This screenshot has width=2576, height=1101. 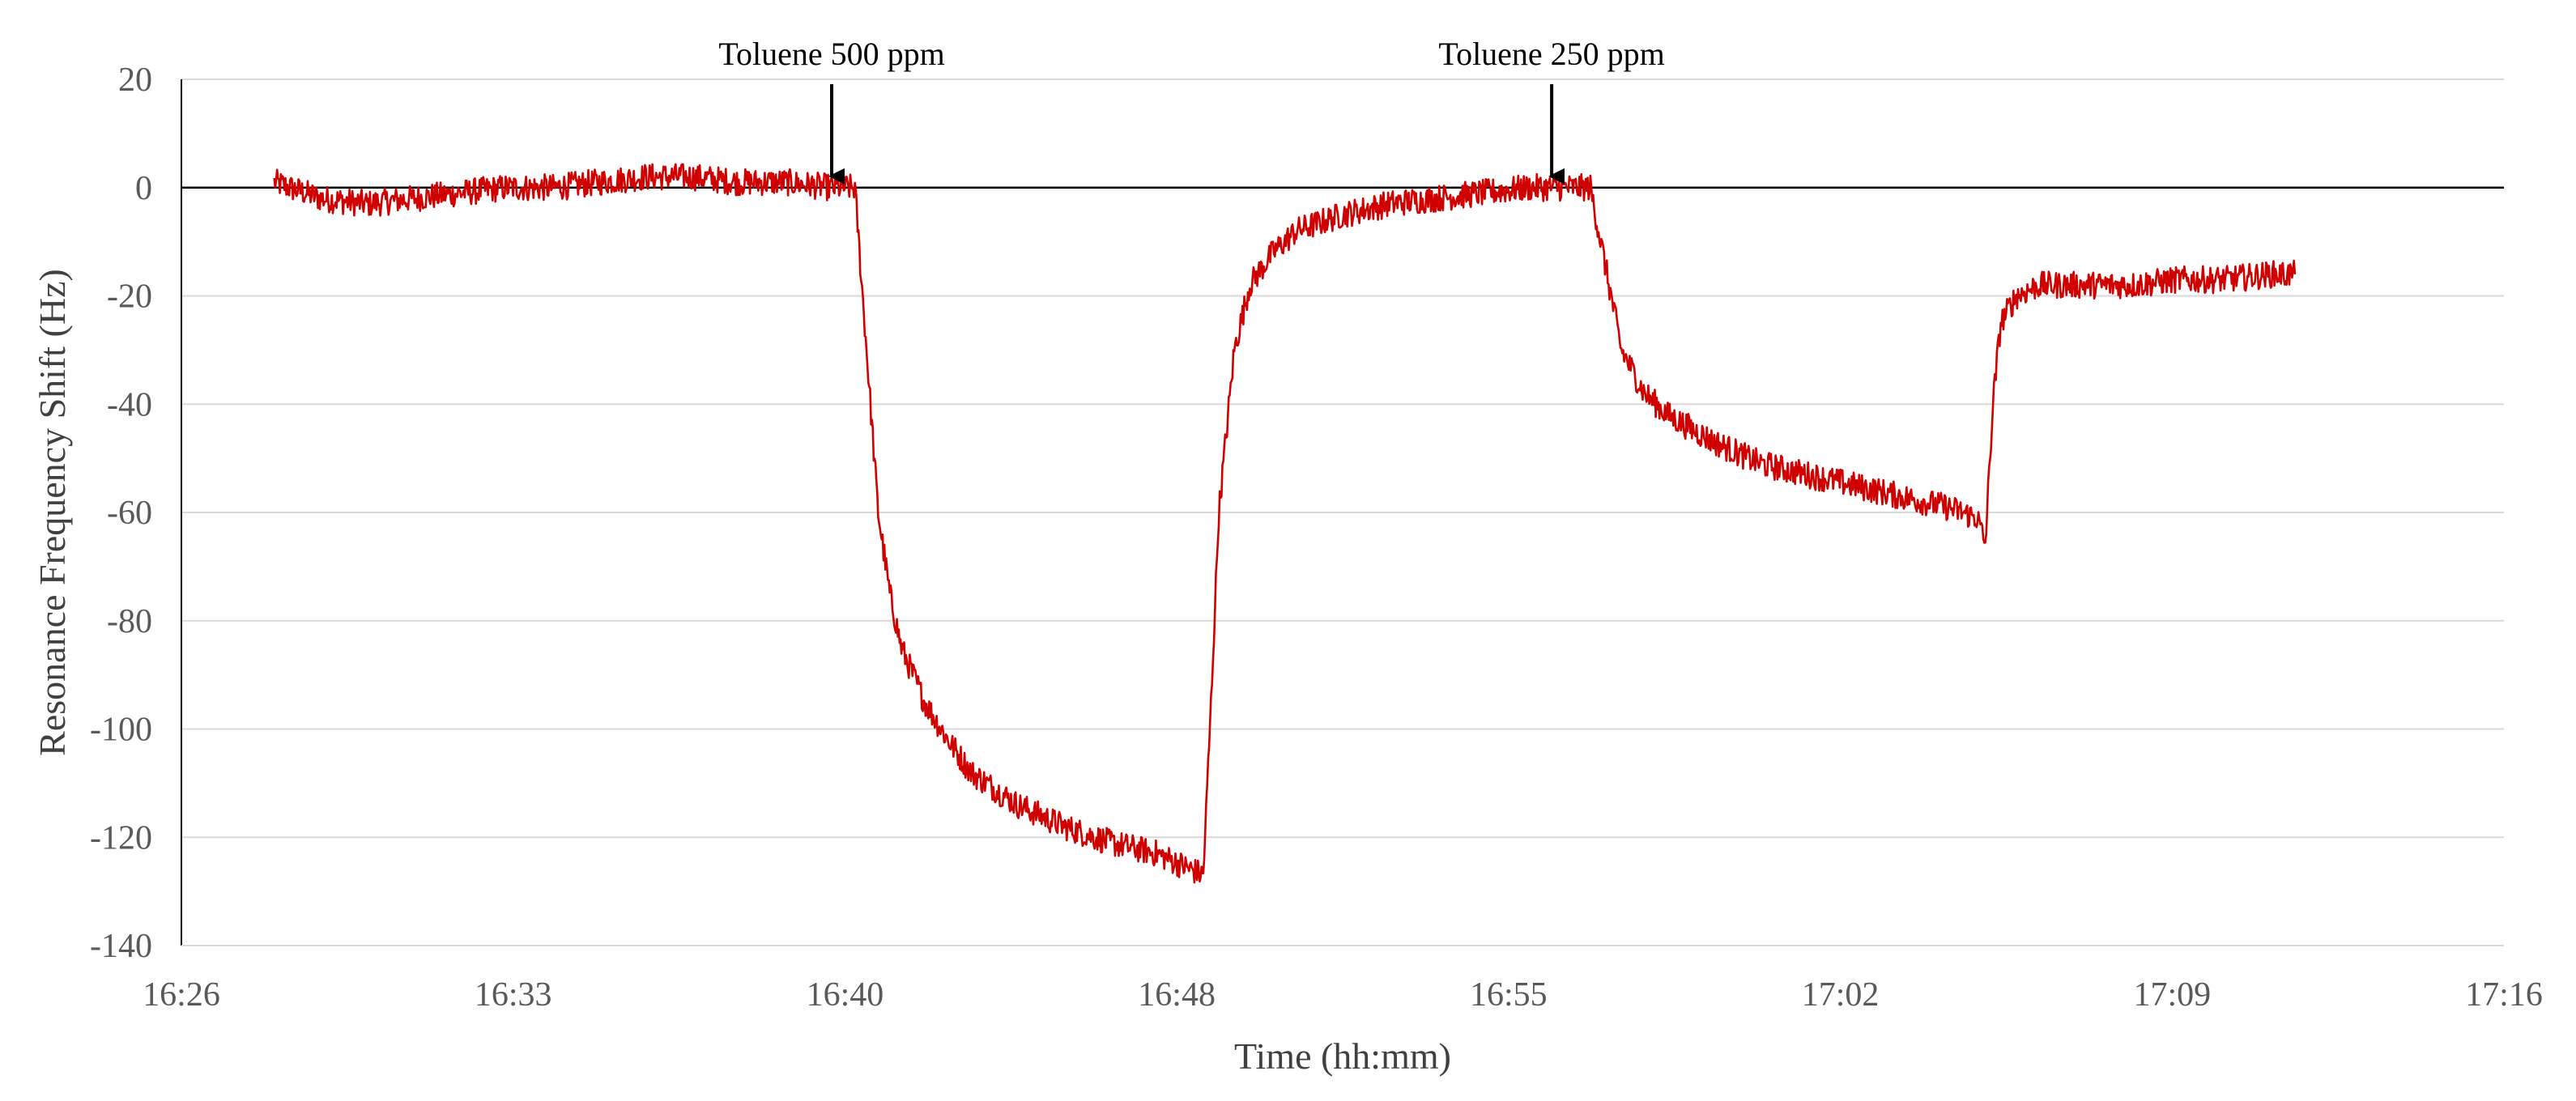 I want to click on annotation-label: Toluene 250 ppm, so click(x=1551, y=54).